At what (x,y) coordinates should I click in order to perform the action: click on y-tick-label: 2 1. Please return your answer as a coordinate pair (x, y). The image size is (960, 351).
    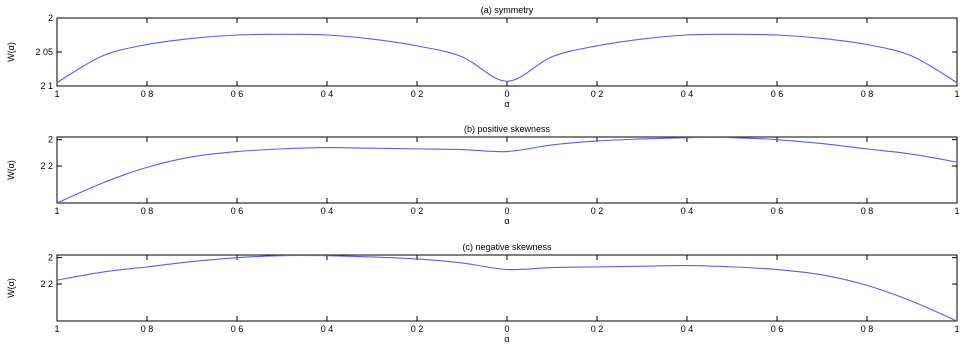
    Looking at the image, I should click on (46, 86).